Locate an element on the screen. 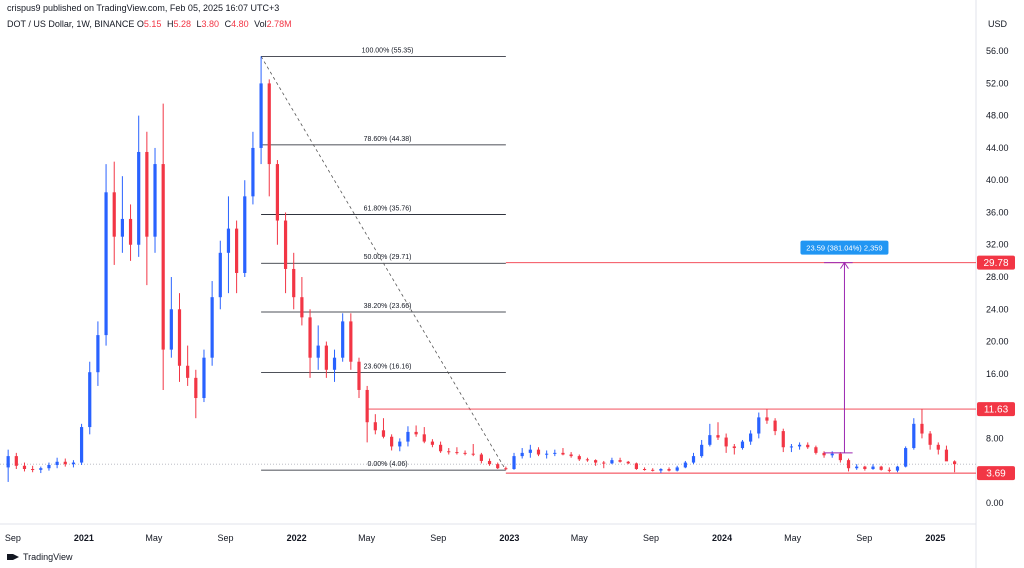 This screenshot has height=568, width=1024. brand-text: TradingView is located at coordinates (48, 557).